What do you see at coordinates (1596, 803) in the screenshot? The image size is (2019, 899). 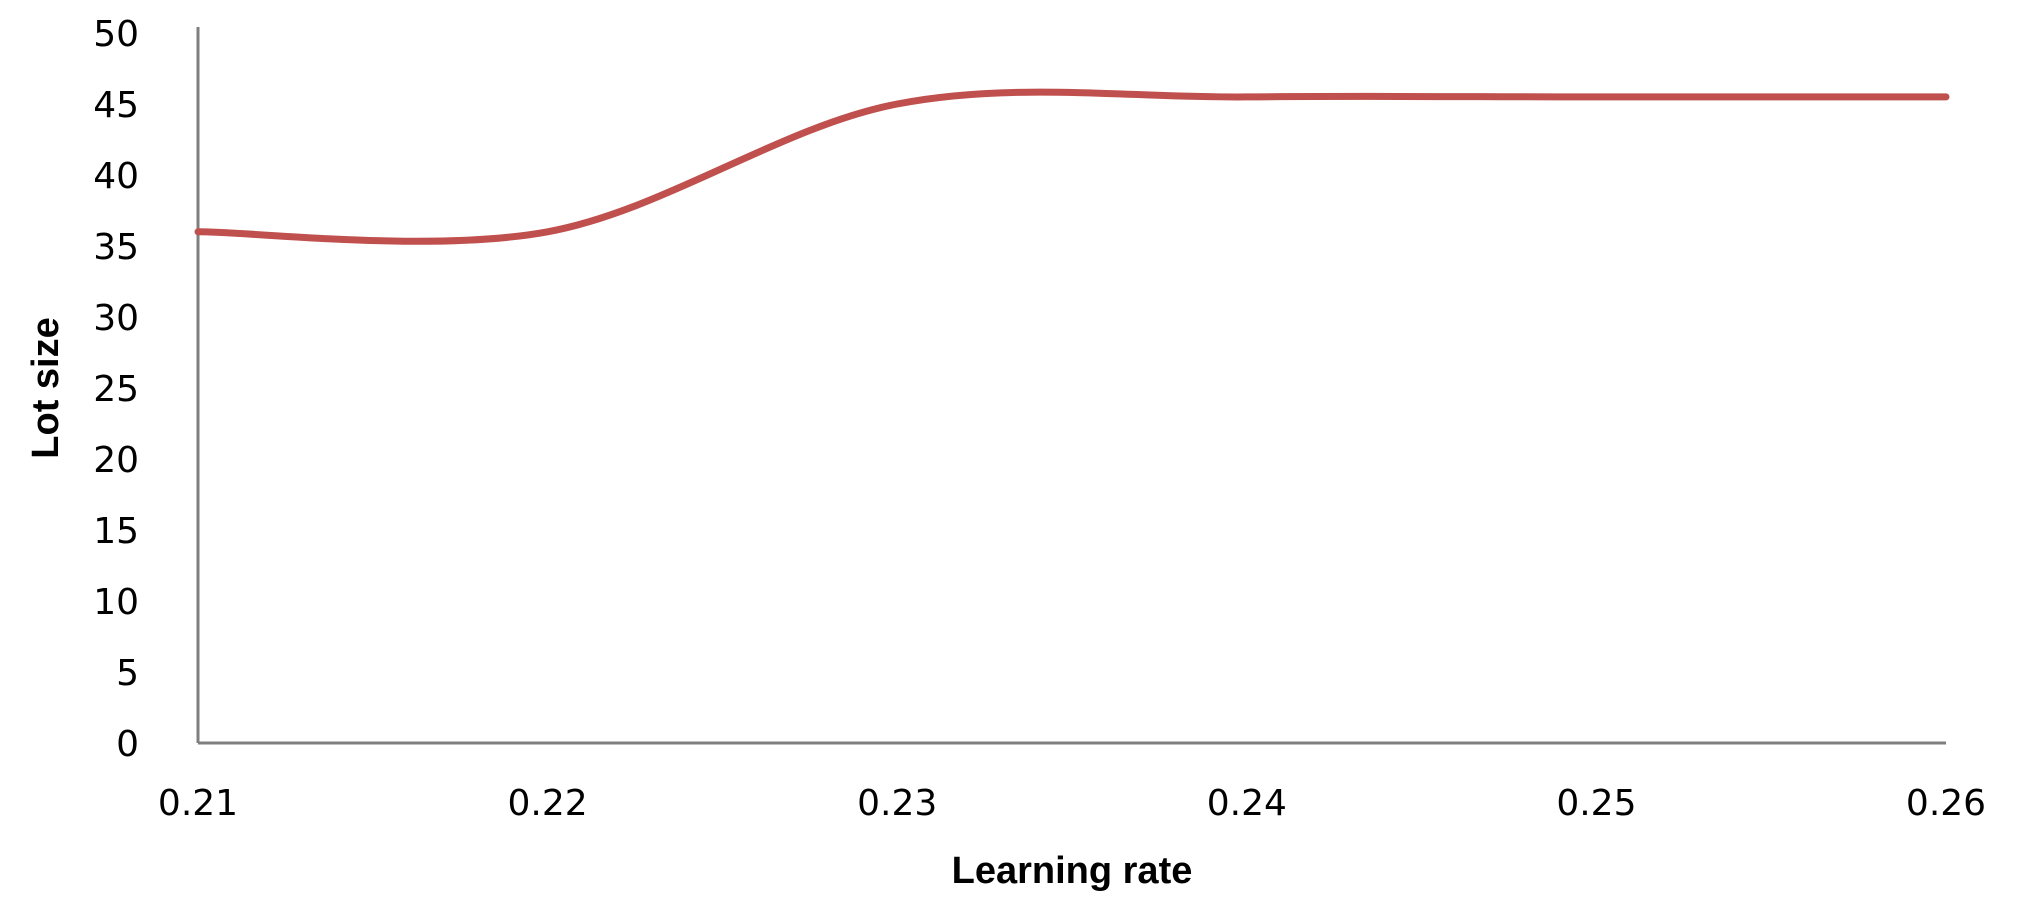 I see `x-tick-label: 0.25` at bounding box center [1596, 803].